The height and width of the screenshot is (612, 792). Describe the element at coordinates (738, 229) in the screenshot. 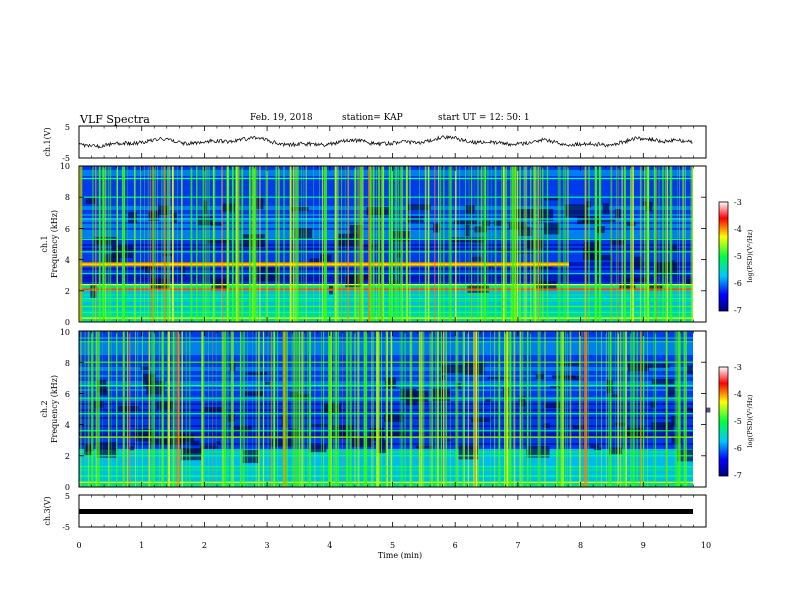

I see `cb1-tick--4: -4` at that location.